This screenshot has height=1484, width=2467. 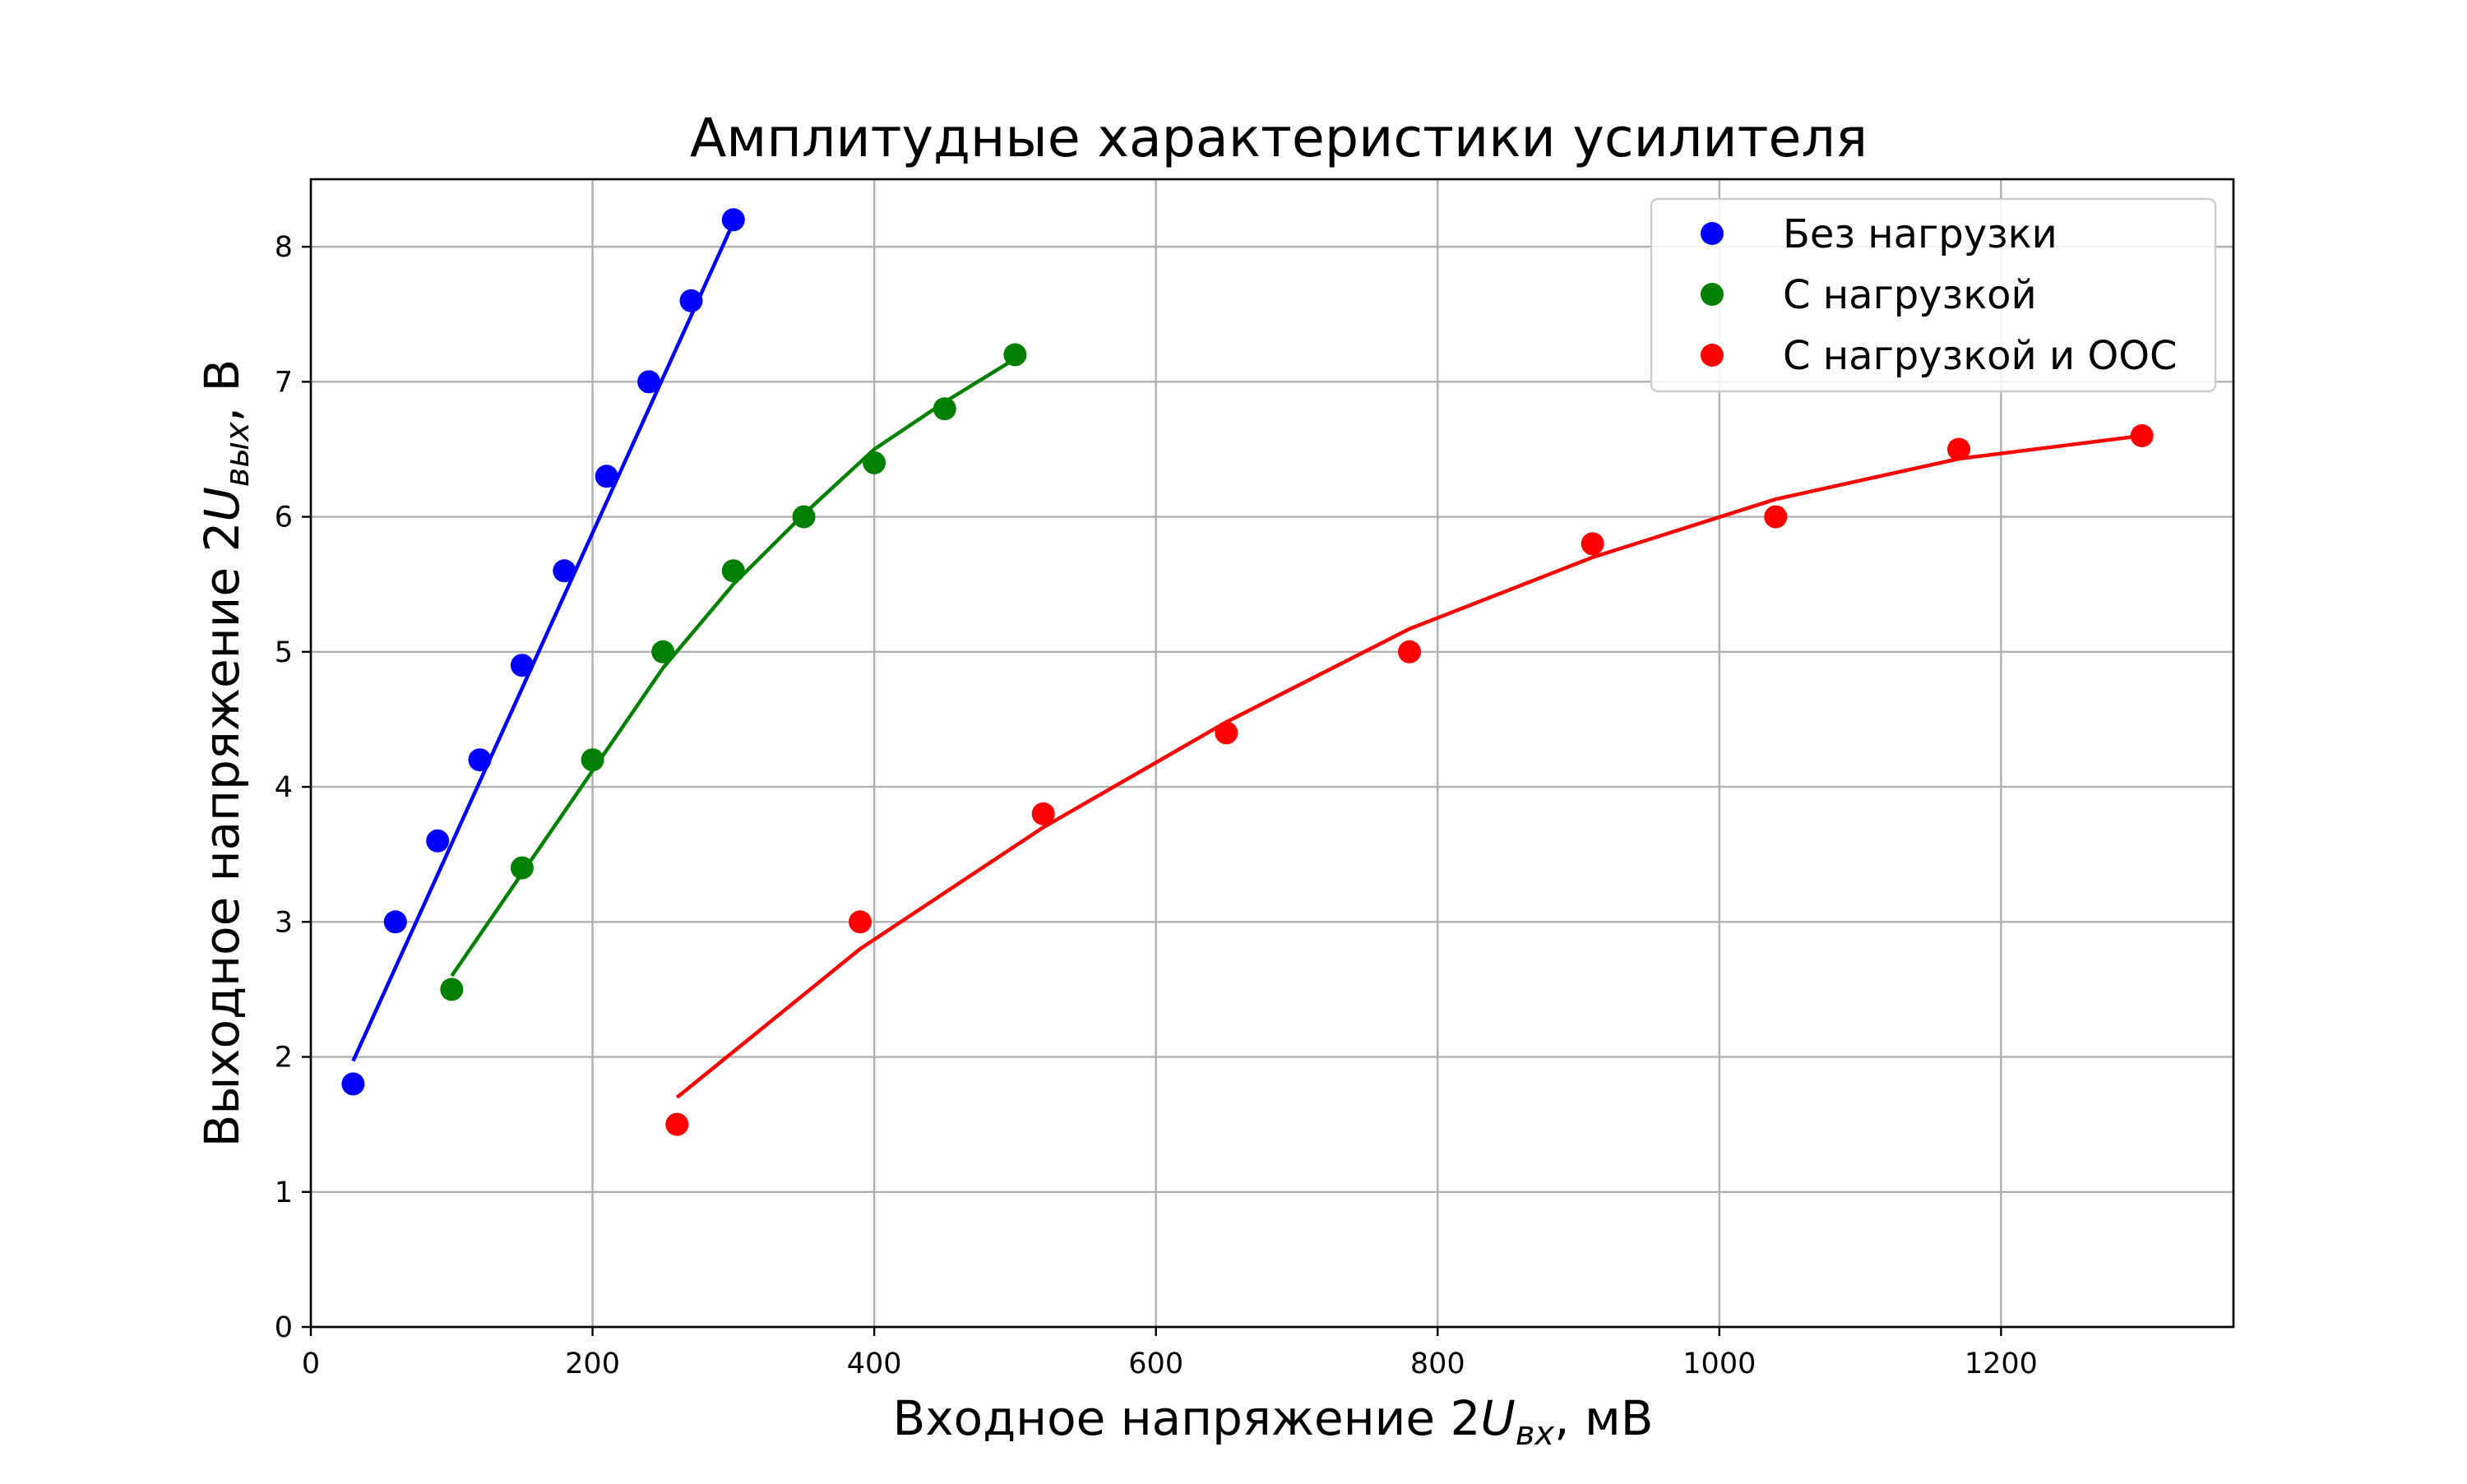 I want to click on series-line-с-нагрузкой, so click(x=733, y=668).